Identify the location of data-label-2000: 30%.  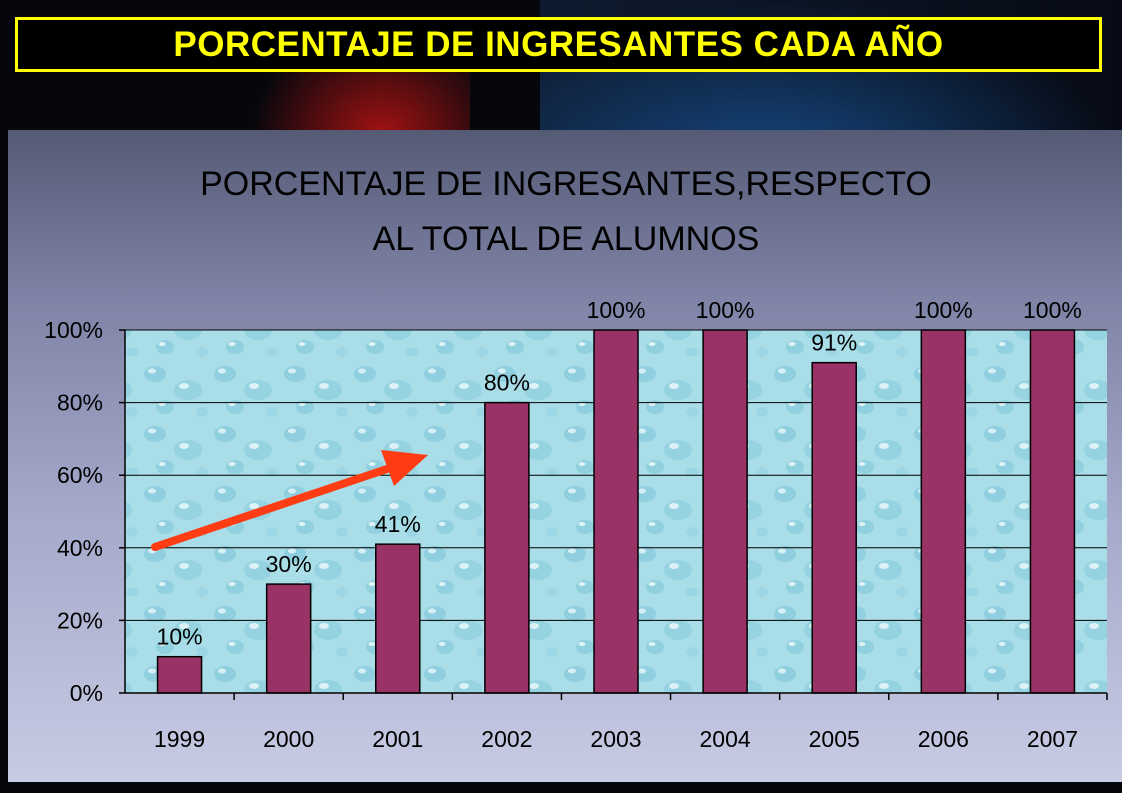
(289, 564).